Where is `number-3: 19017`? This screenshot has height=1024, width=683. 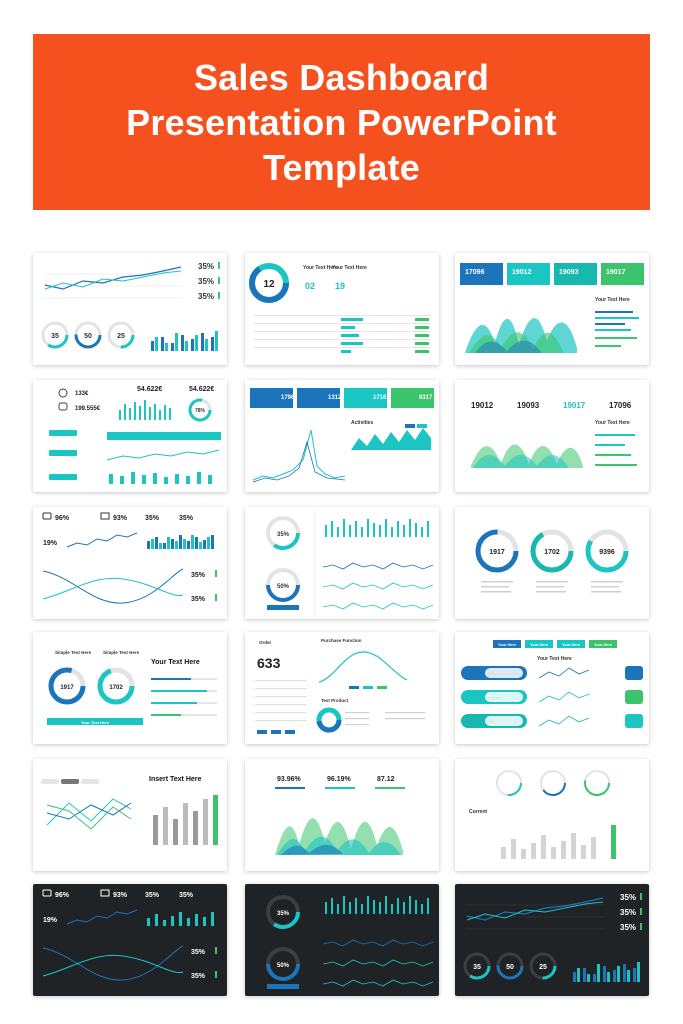
number-3: 19017 is located at coordinates (574, 405).